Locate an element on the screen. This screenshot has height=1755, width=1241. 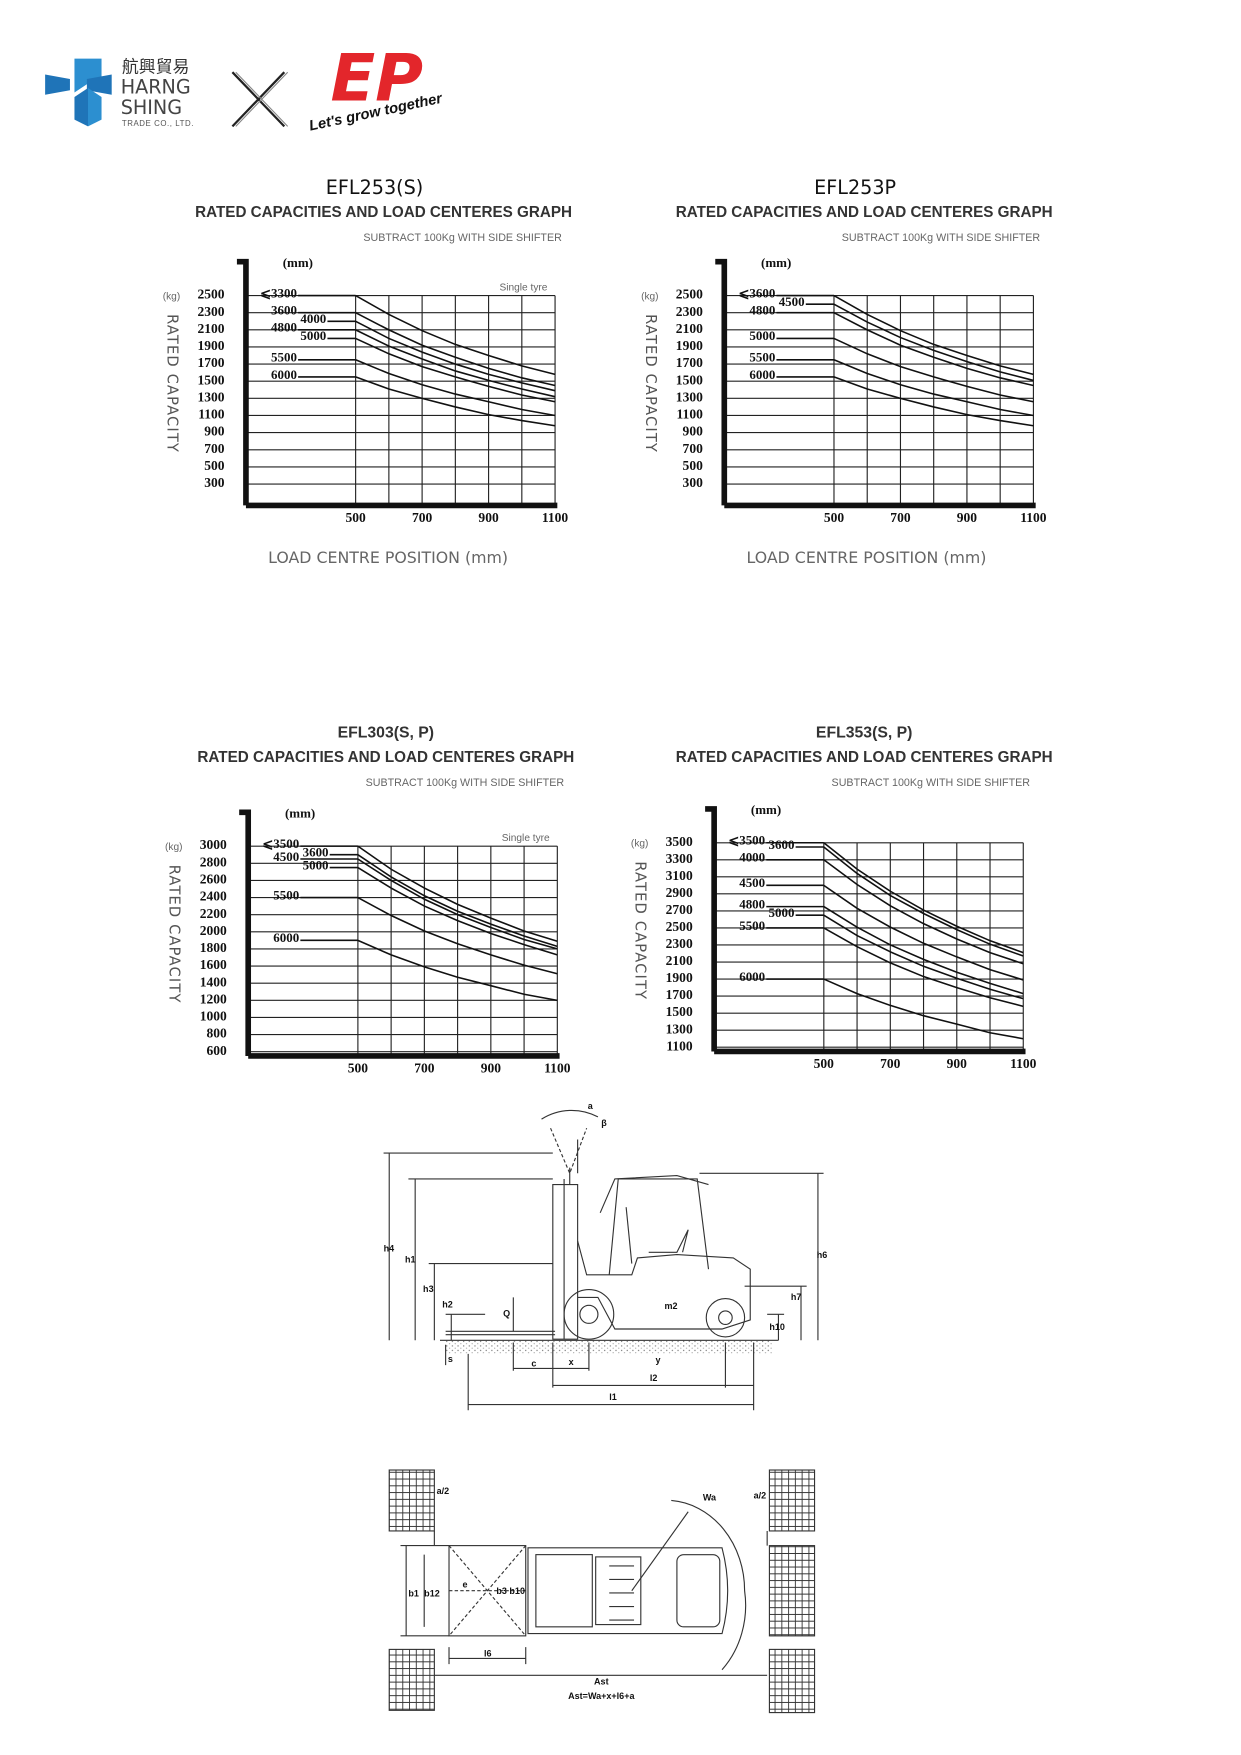
chart-title: EFL253P is located at coordinates (855, 187).